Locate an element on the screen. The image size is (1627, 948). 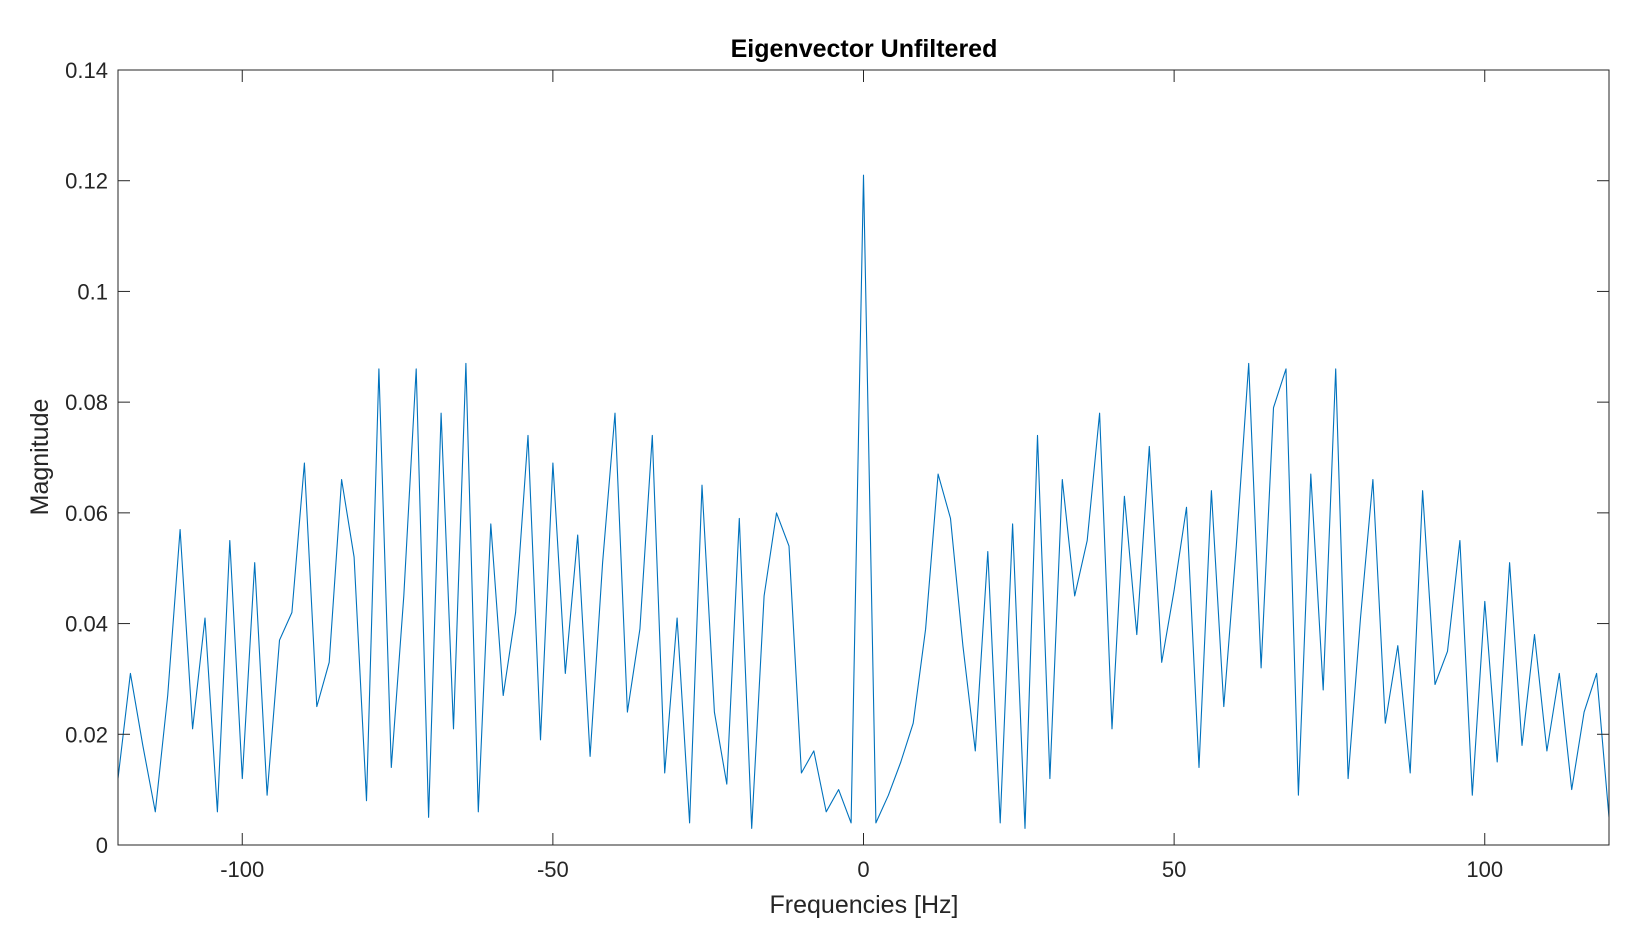
chart-title: Eigenvector Unfiltered is located at coordinates (864, 49).